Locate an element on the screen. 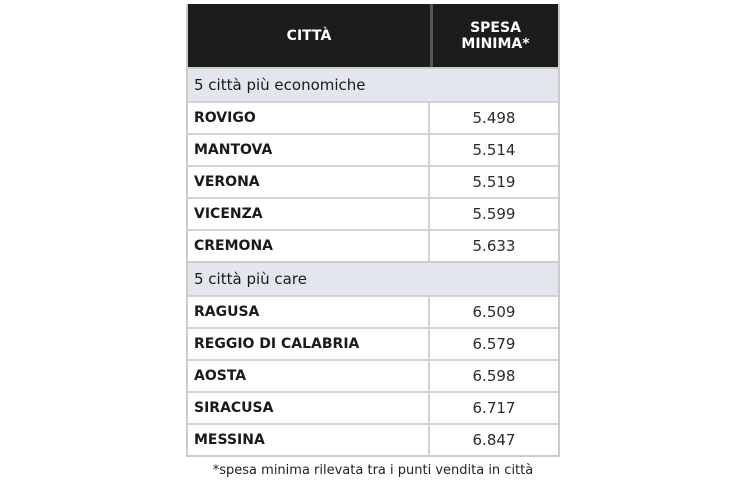 The height and width of the screenshot is (500, 750). table-row: AOSTA 6.598 is located at coordinates (373, 375).